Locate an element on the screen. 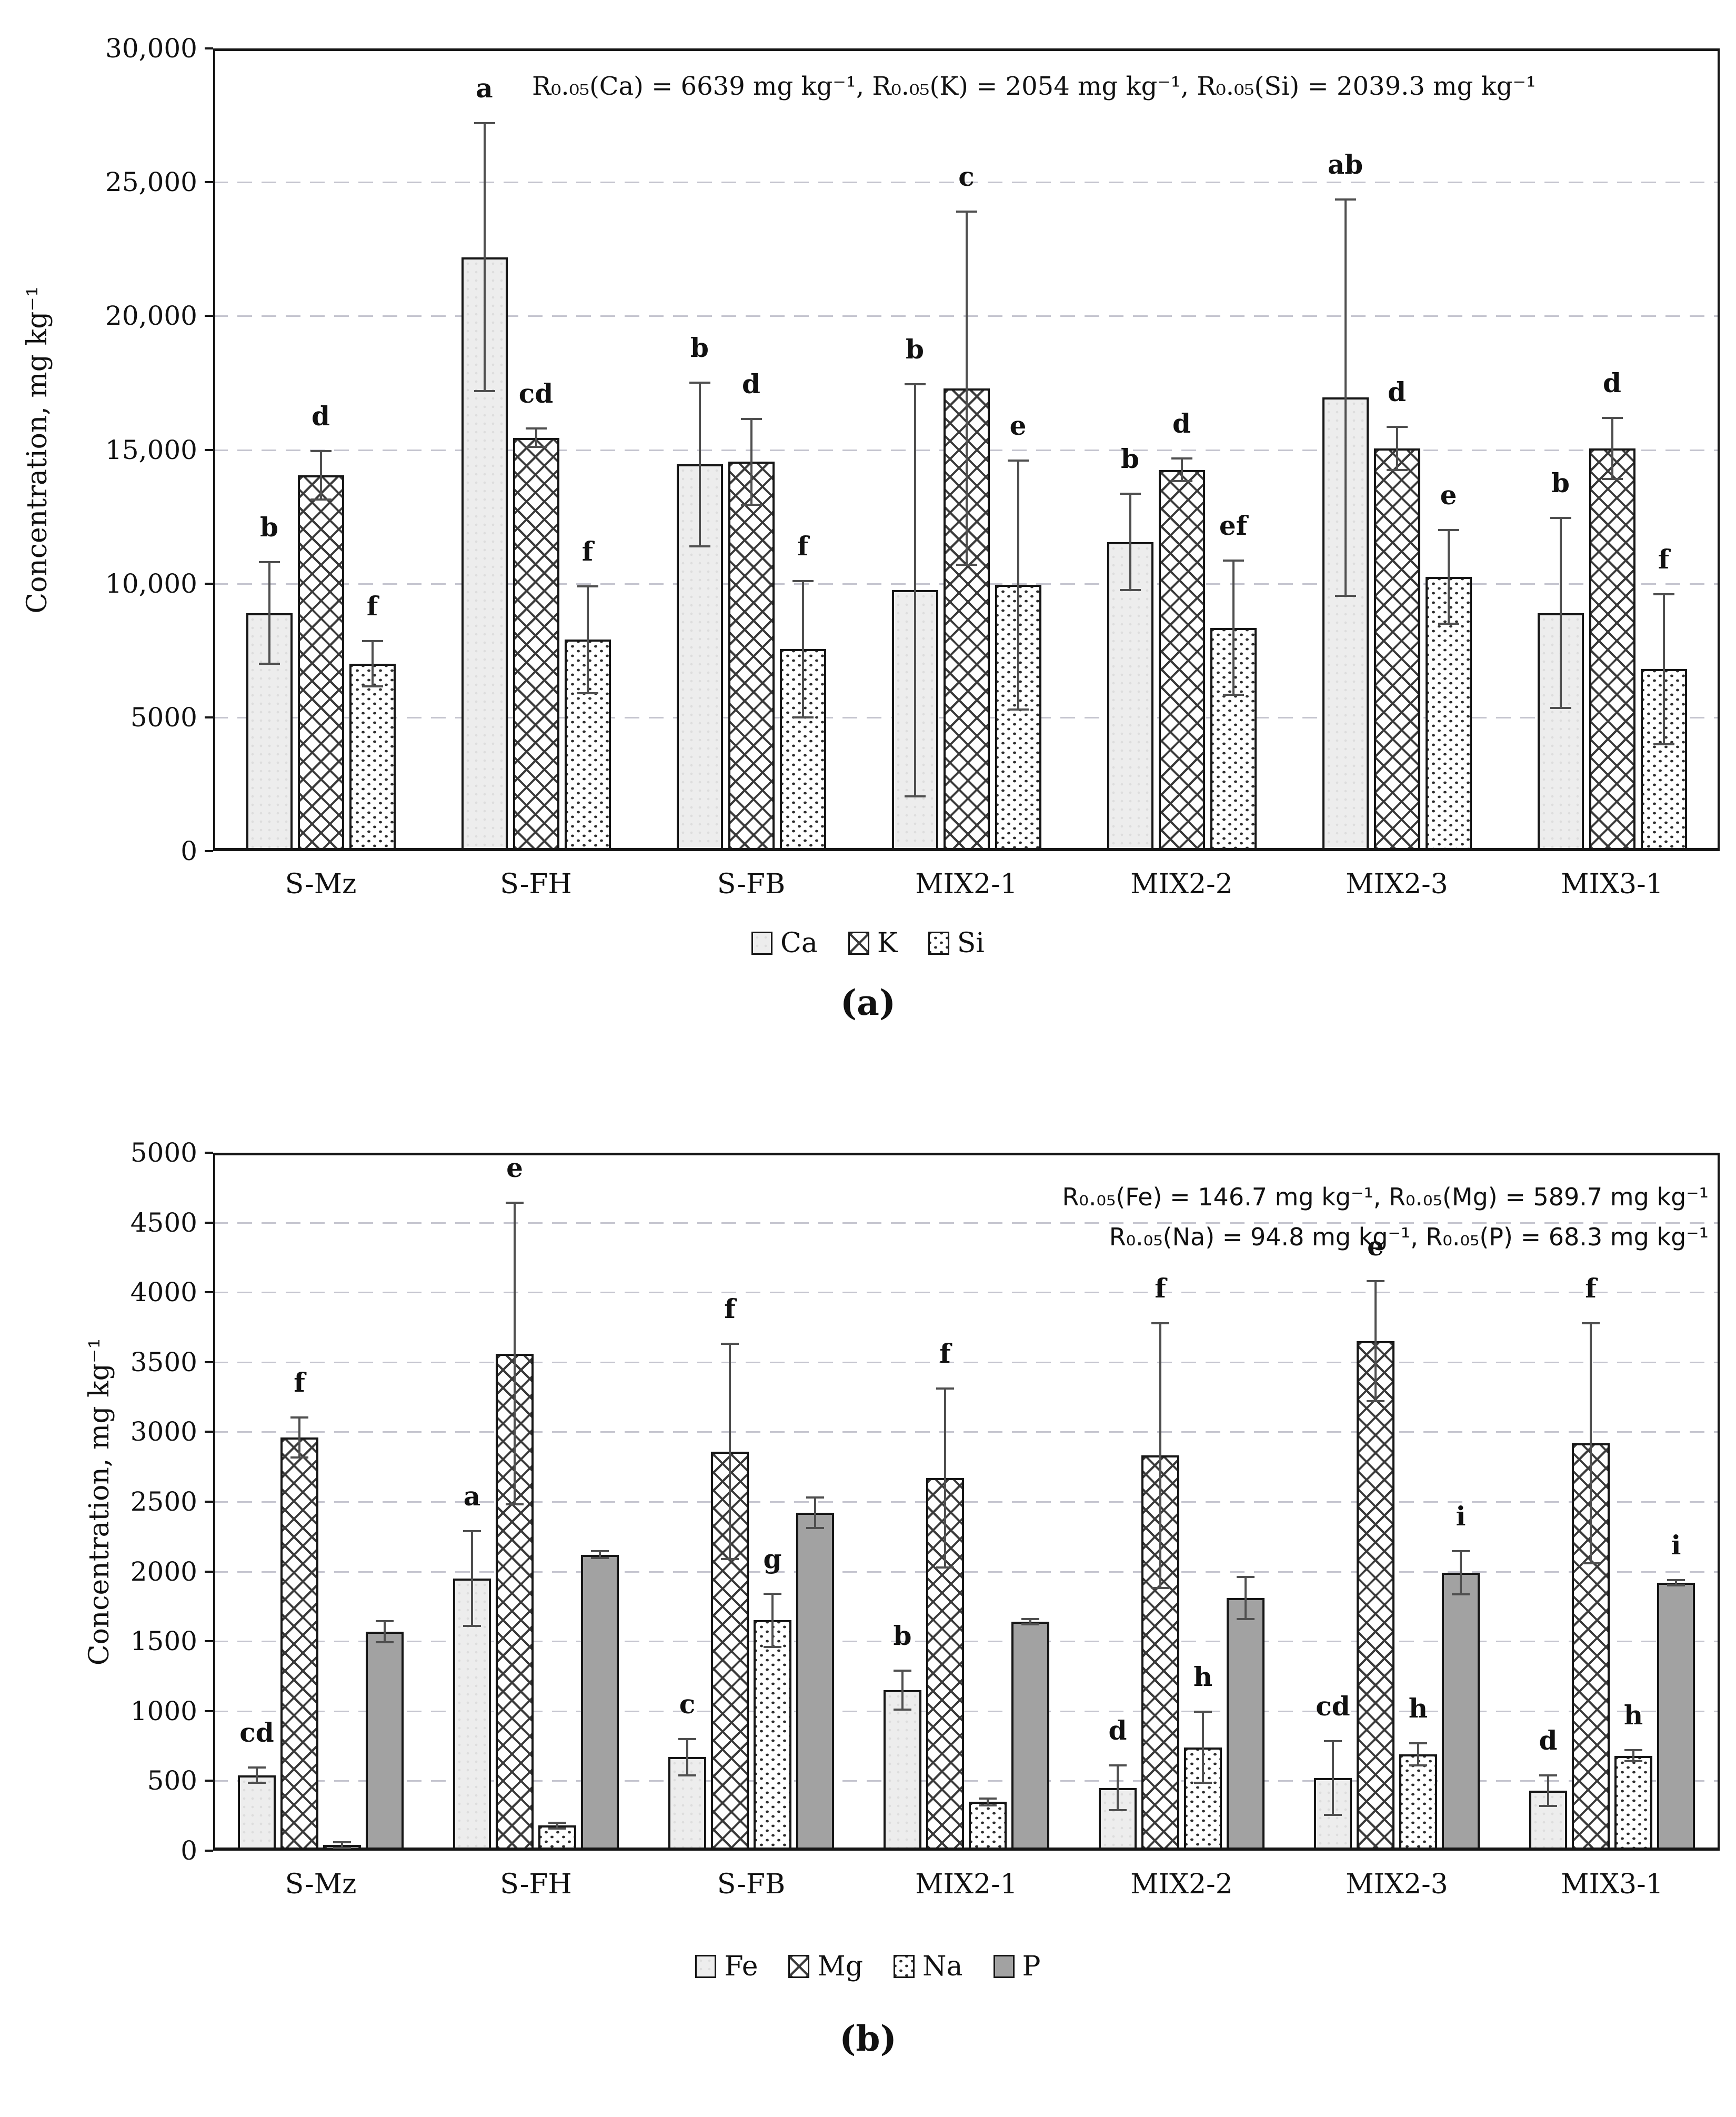 Image resolution: width=1736 pixels, height=2117 pixels. panel-b-caption: (b) is located at coordinates (868, 2038).